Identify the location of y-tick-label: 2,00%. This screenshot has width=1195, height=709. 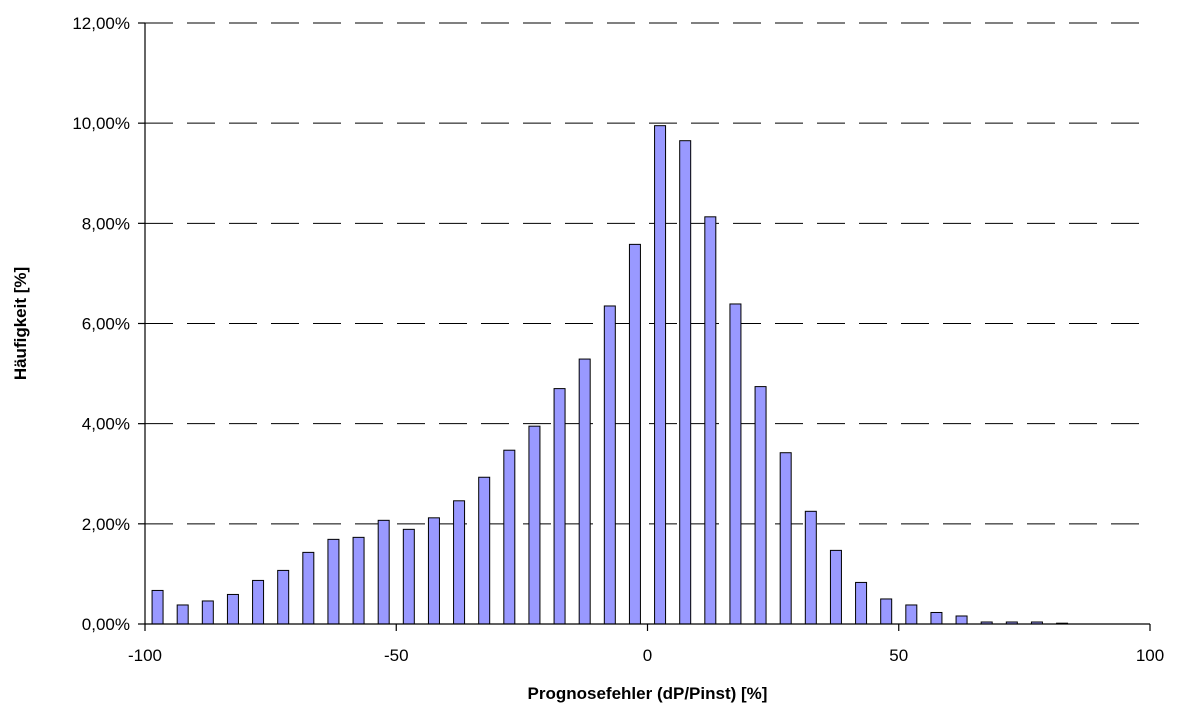
(106, 524).